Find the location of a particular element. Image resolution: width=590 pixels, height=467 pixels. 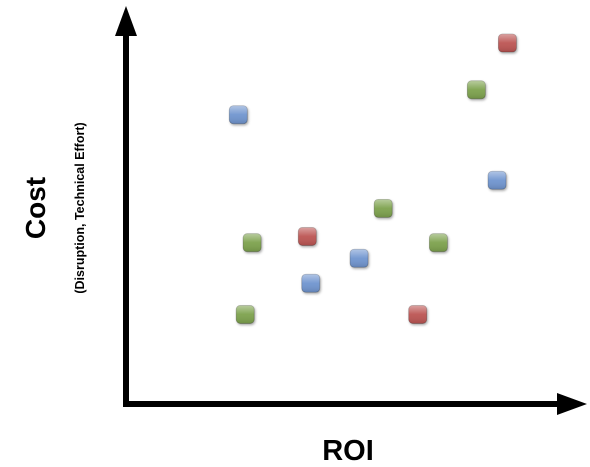

x-axis-arrowhead is located at coordinates (572, 404).